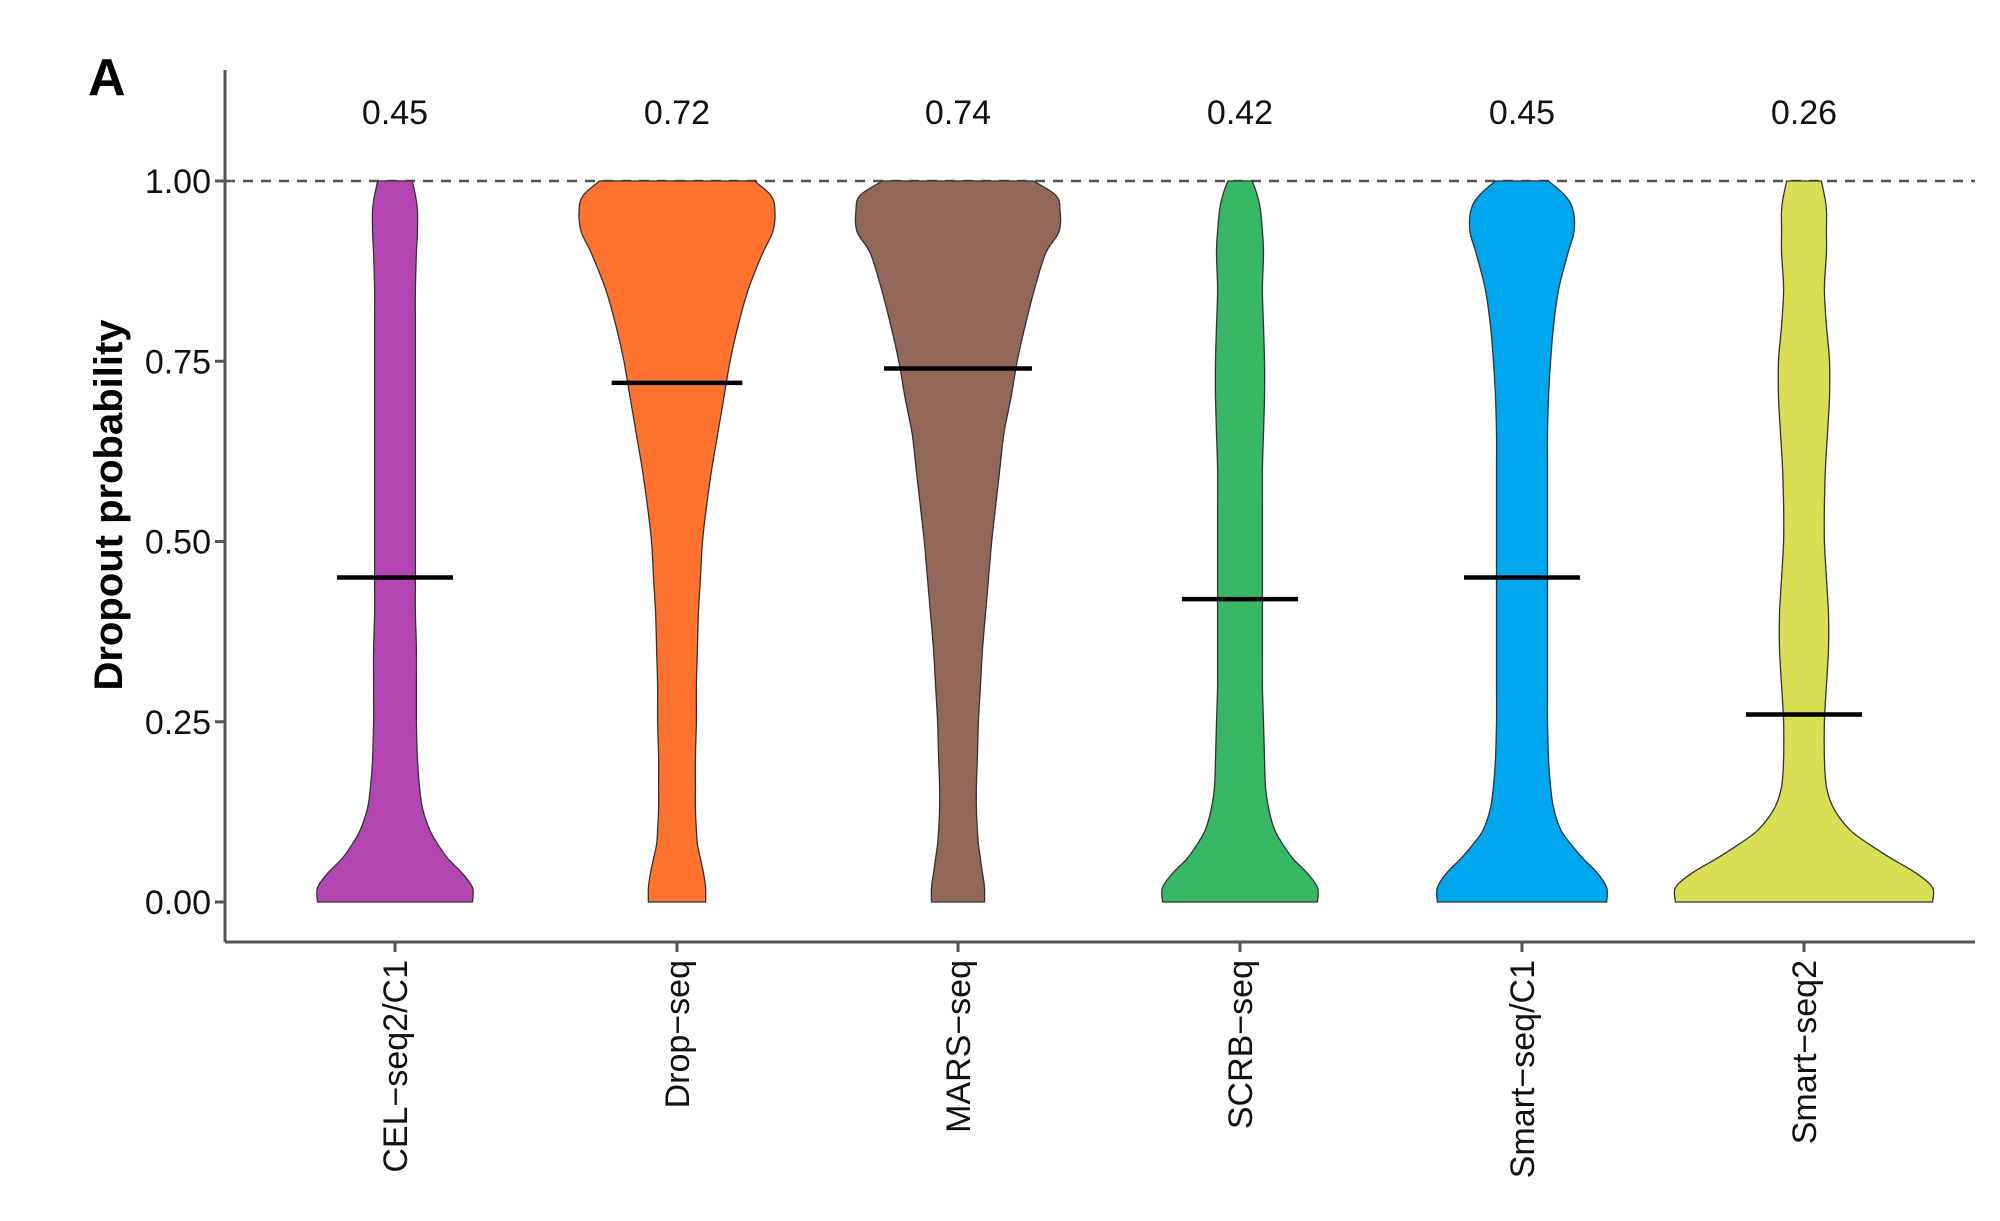 The height and width of the screenshot is (1221, 2000). What do you see at coordinates (109, 505) in the screenshot?
I see `y-axis-title: Dropout probability` at bounding box center [109, 505].